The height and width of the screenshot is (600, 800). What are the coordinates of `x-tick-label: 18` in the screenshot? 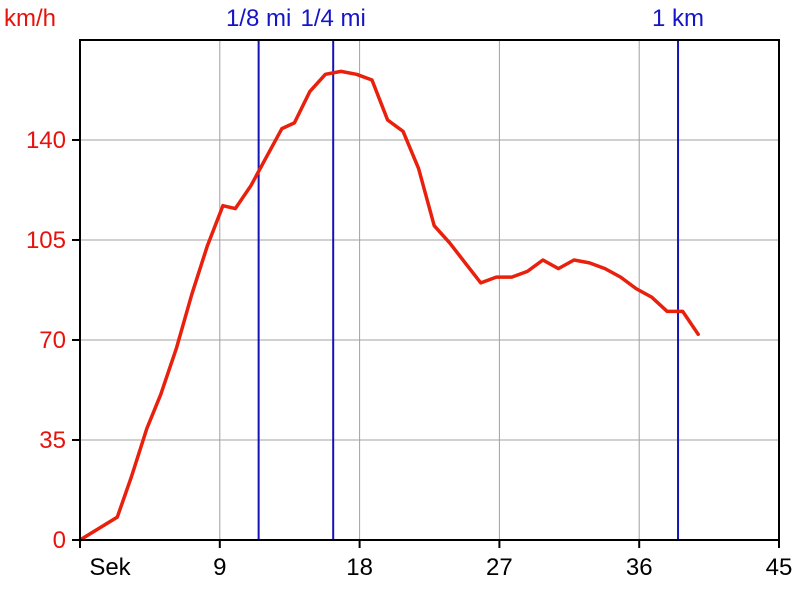 It's located at (359, 567).